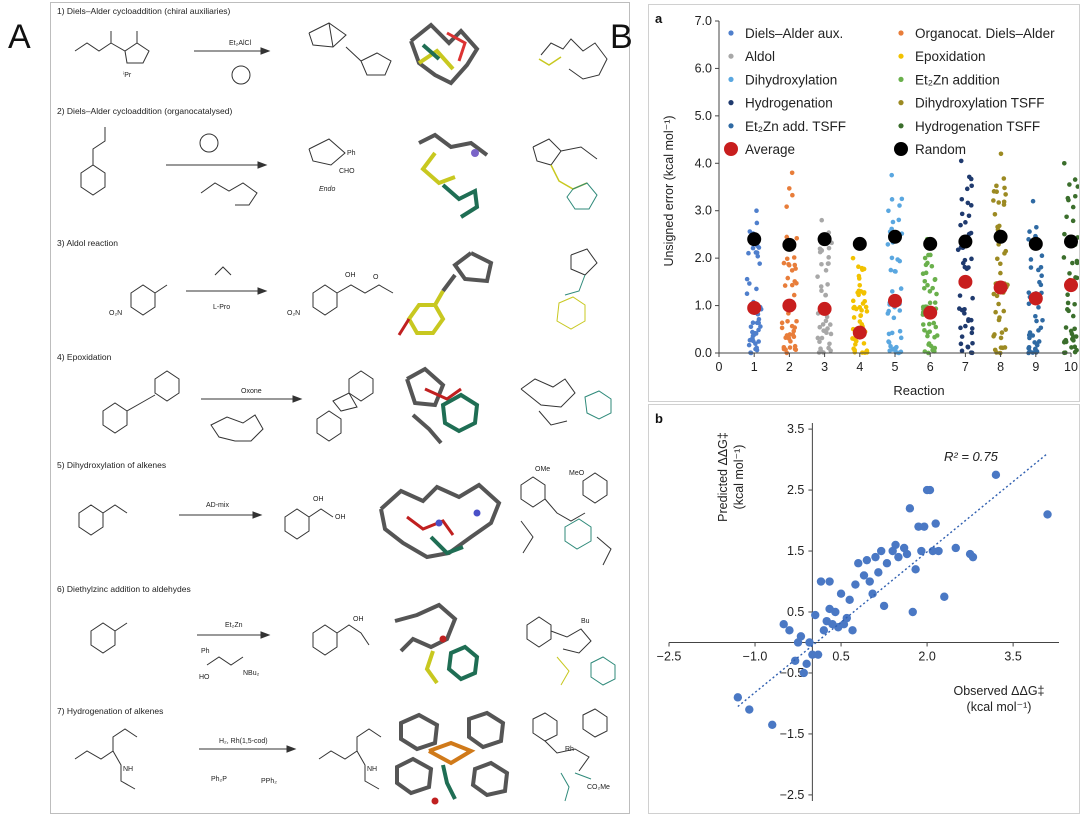 This screenshot has width=1080, height=818. Describe the element at coordinates (339, 173) in the screenshot. I see `reaction-2-scheme: Ph CHO Endo` at that location.